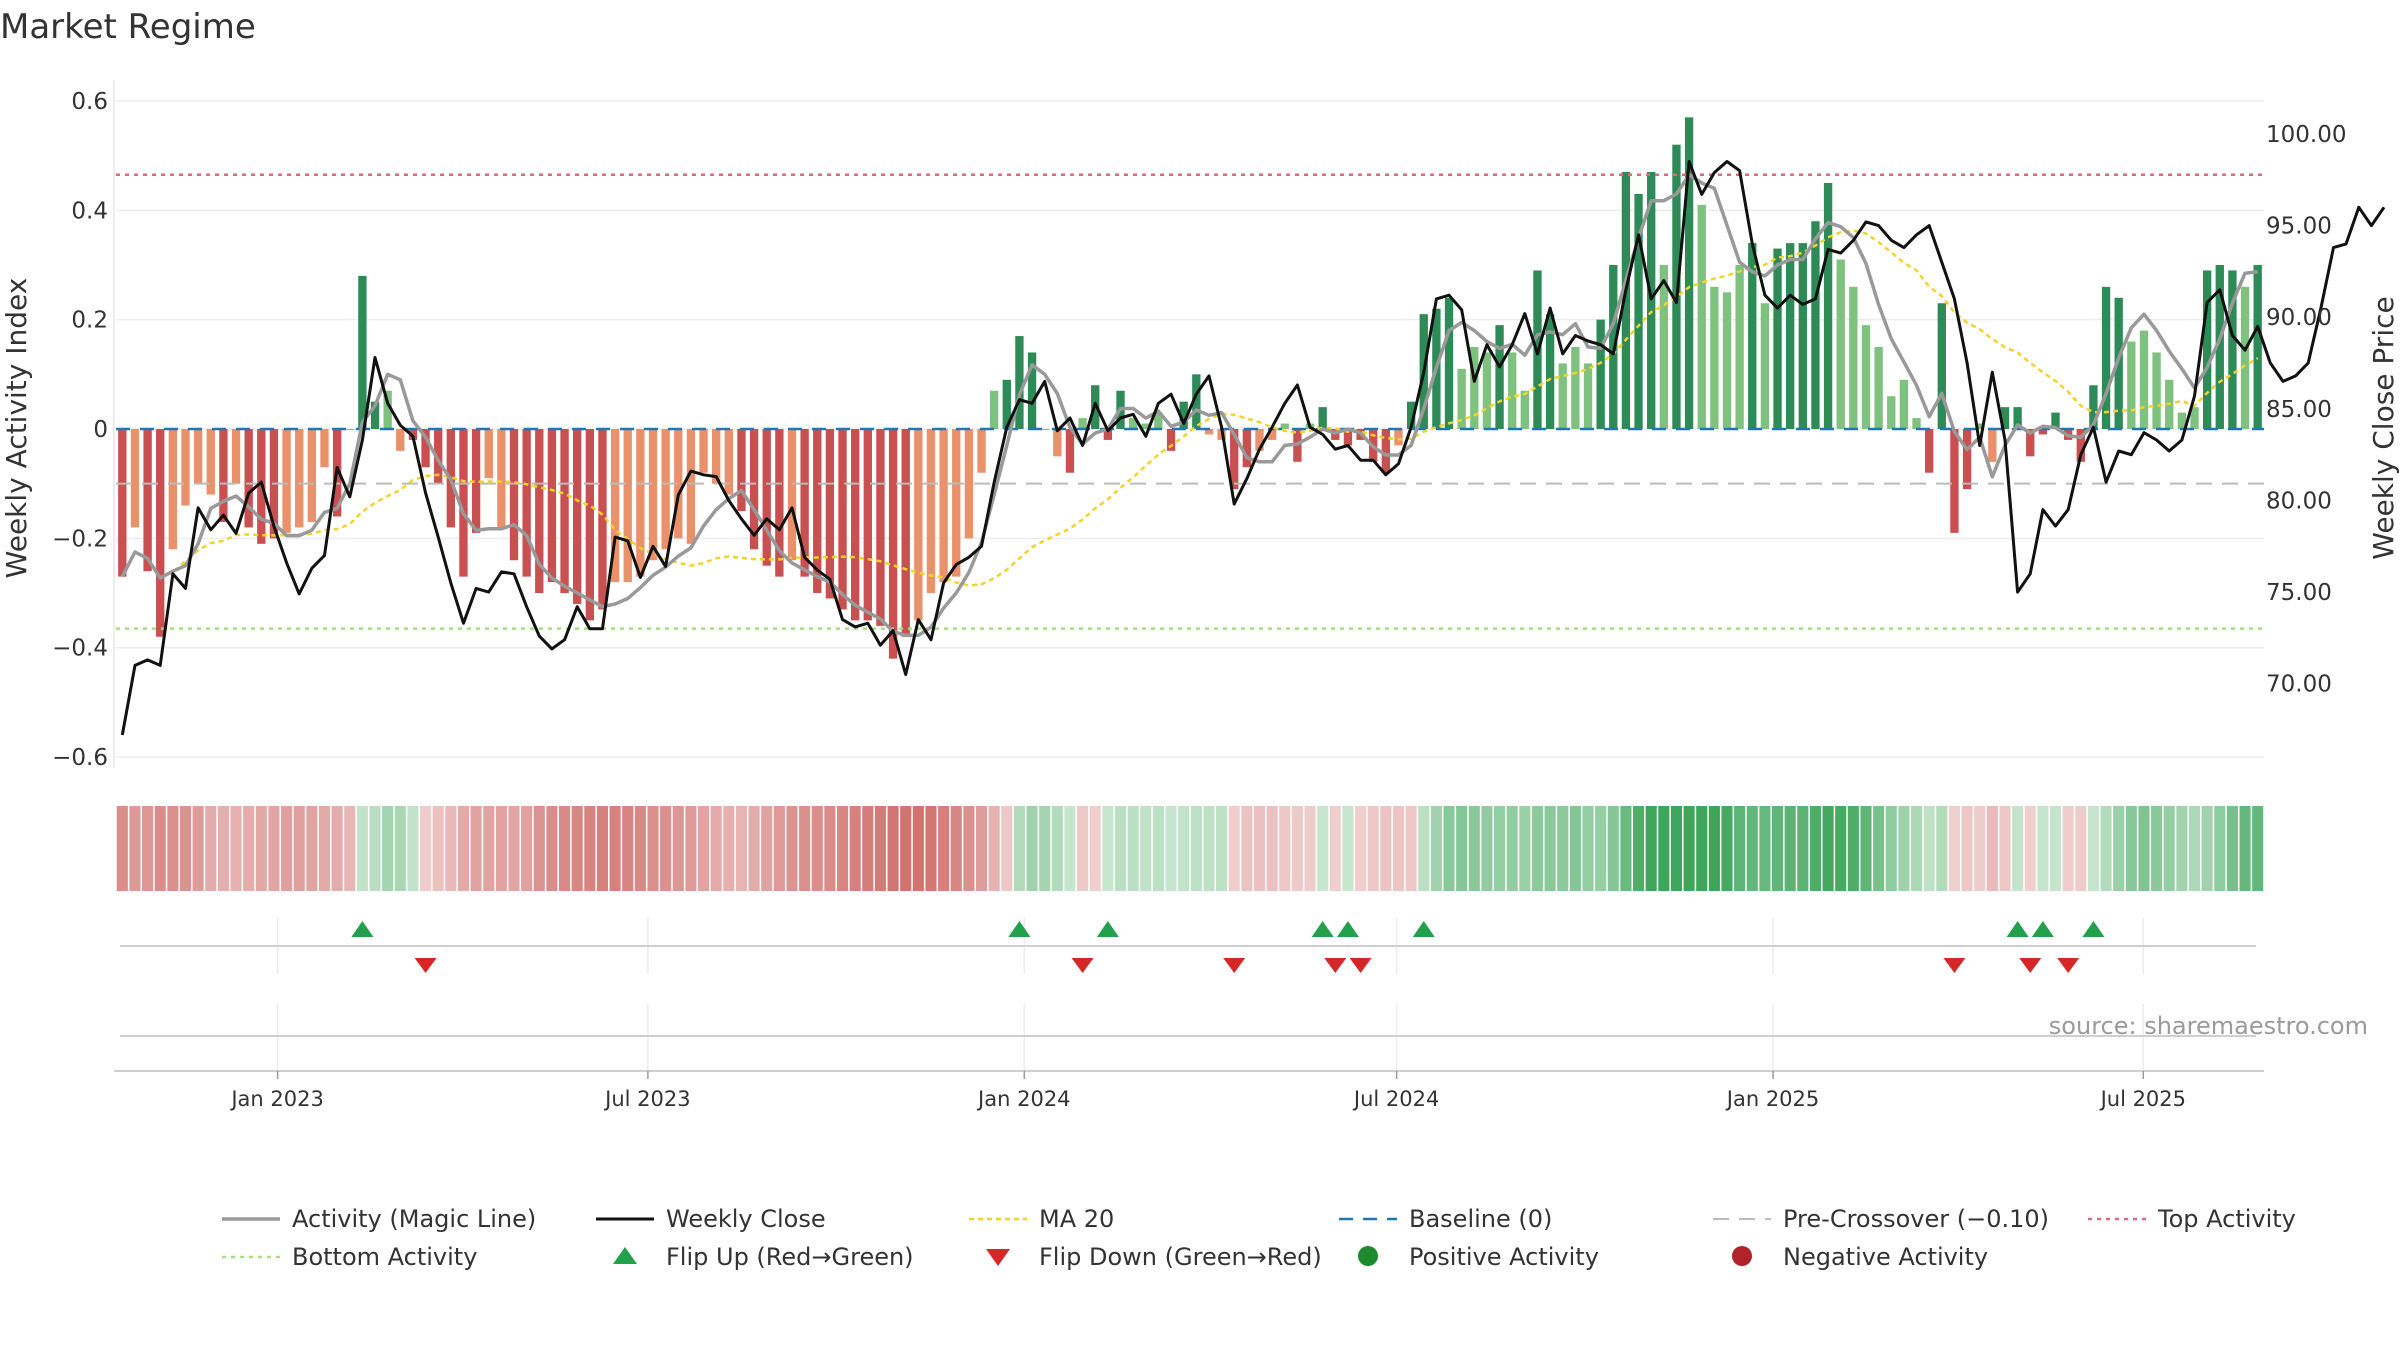  I want to click on y2-tick-label: 70.00, so click(2299, 685).